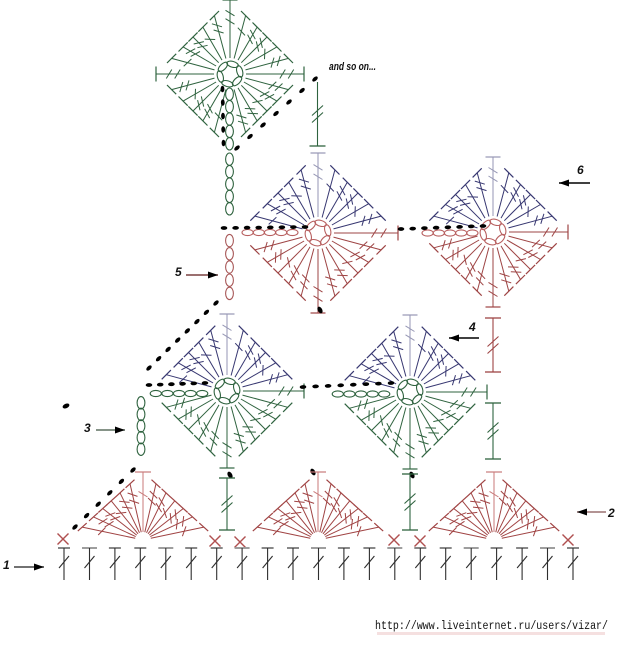 The width and height of the screenshot is (617, 645). What do you see at coordinates (87, 428) in the screenshot?
I see `svg-text: 3` at bounding box center [87, 428].